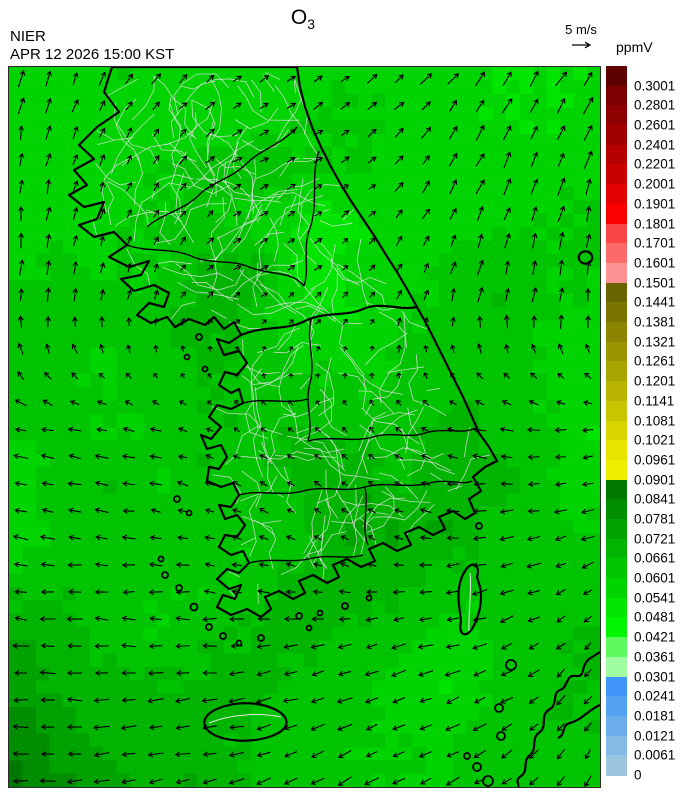 This screenshot has height=798, width=692. What do you see at coordinates (655, 420) in the screenshot?
I see `colorbar-label: 0.1081` at bounding box center [655, 420].